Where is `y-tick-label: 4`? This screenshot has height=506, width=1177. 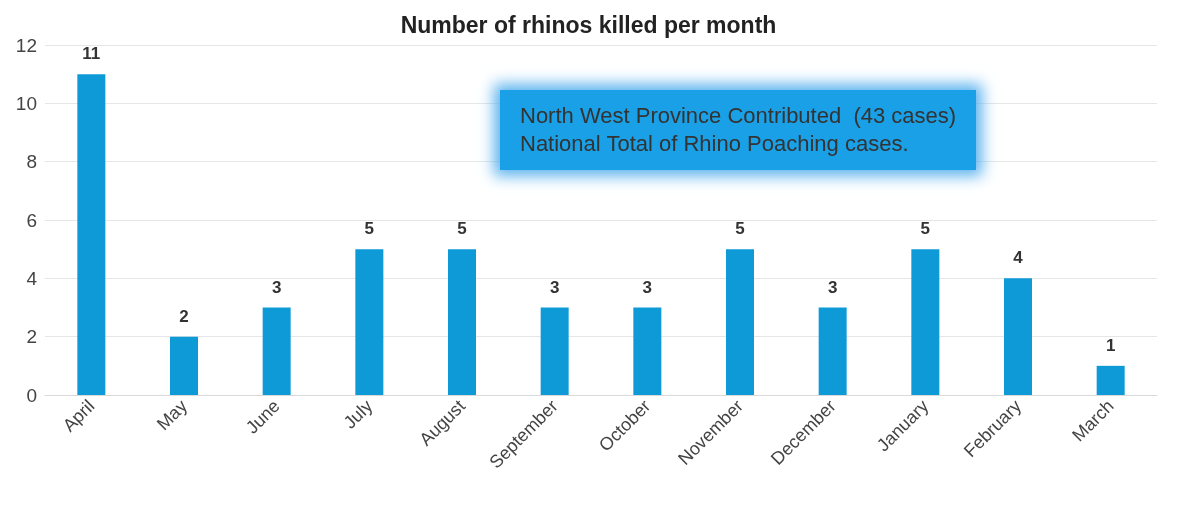
y-tick-label: 4 is located at coordinates (32, 278).